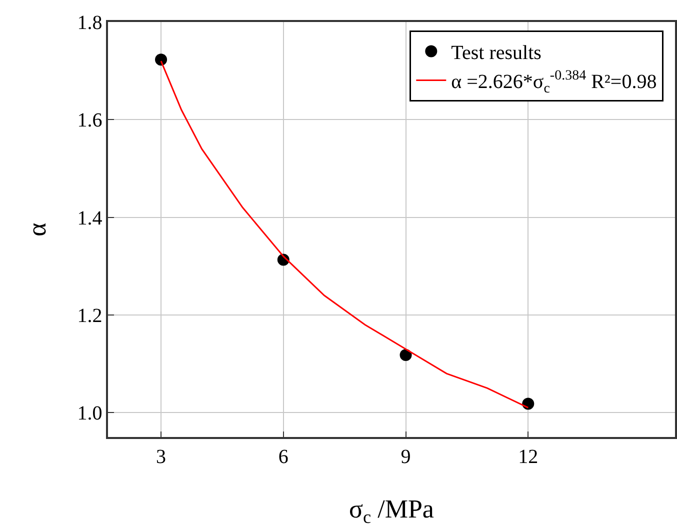 This screenshot has width=677, height=527. What do you see at coordinates (405, 457) in the screenshot?
I see `x-tick-label: 9` at bounding box center [405, 457].